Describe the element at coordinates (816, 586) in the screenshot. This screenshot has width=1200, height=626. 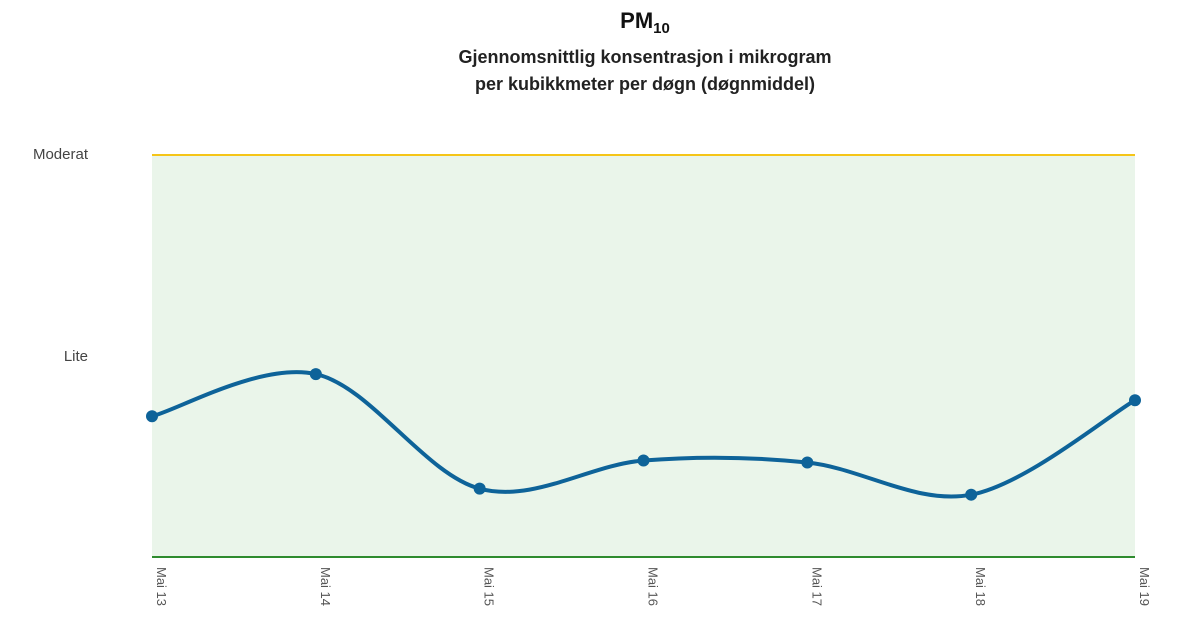
I see `x-tick-label: Mai 17` at that location.